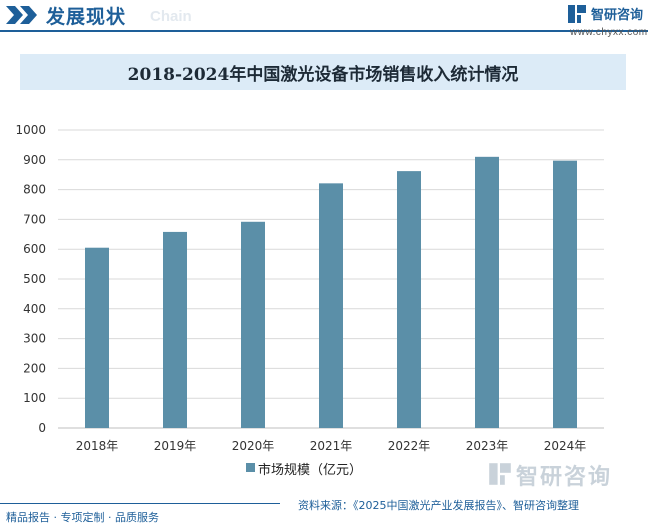 The height and width of the screenshot is (526, 648). What do you see at coordinates (253, 446) in the screenshot?
I see `x-tick-label: 2020年` at bounding box center [253, 446].